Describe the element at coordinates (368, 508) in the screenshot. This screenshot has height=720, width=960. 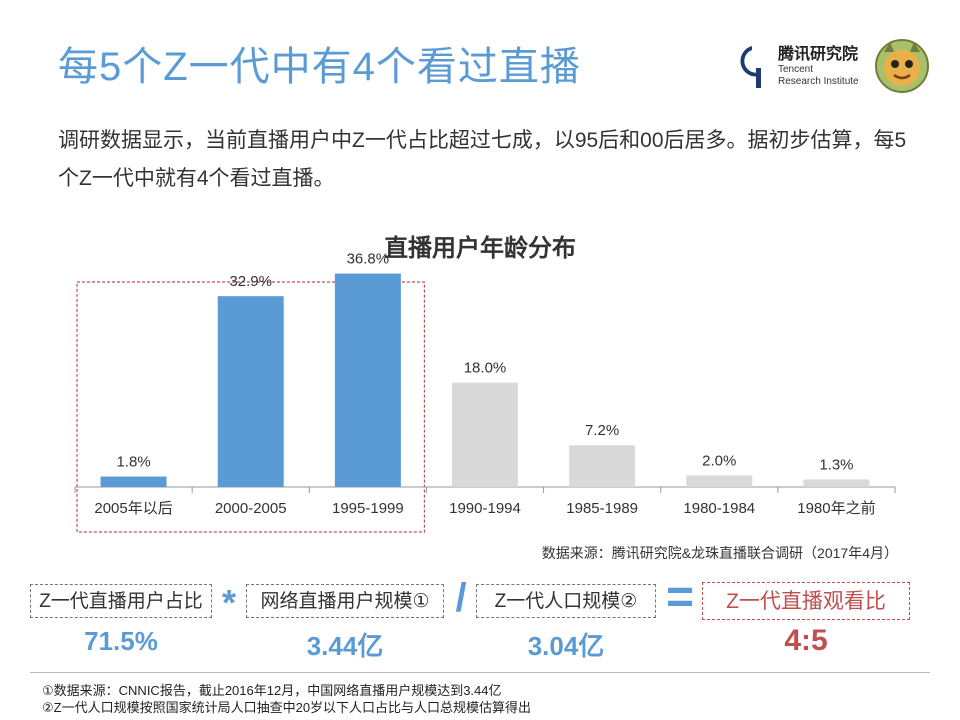
I see `x-tick-label: 1995-1999` at that location.